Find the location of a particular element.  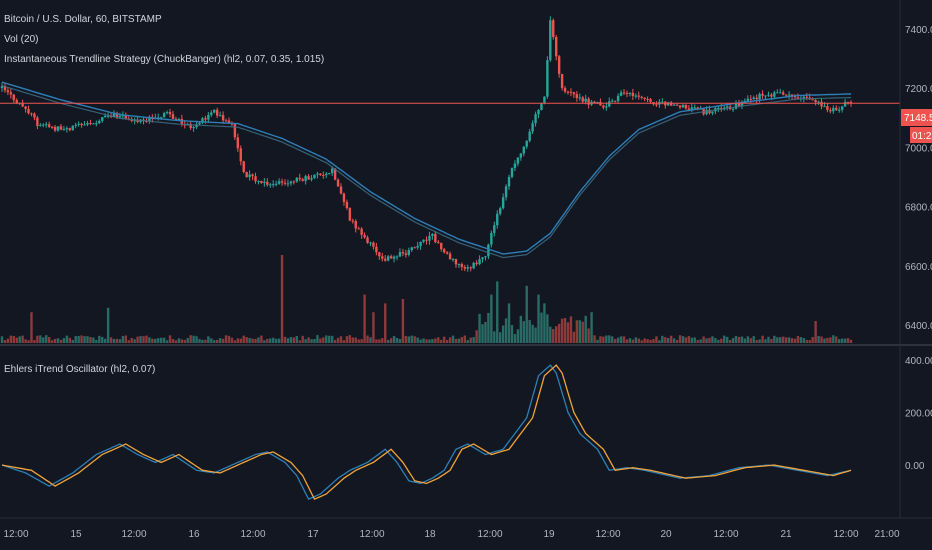

time-tick-label: 12:00 is located at coordinates (371, 534).